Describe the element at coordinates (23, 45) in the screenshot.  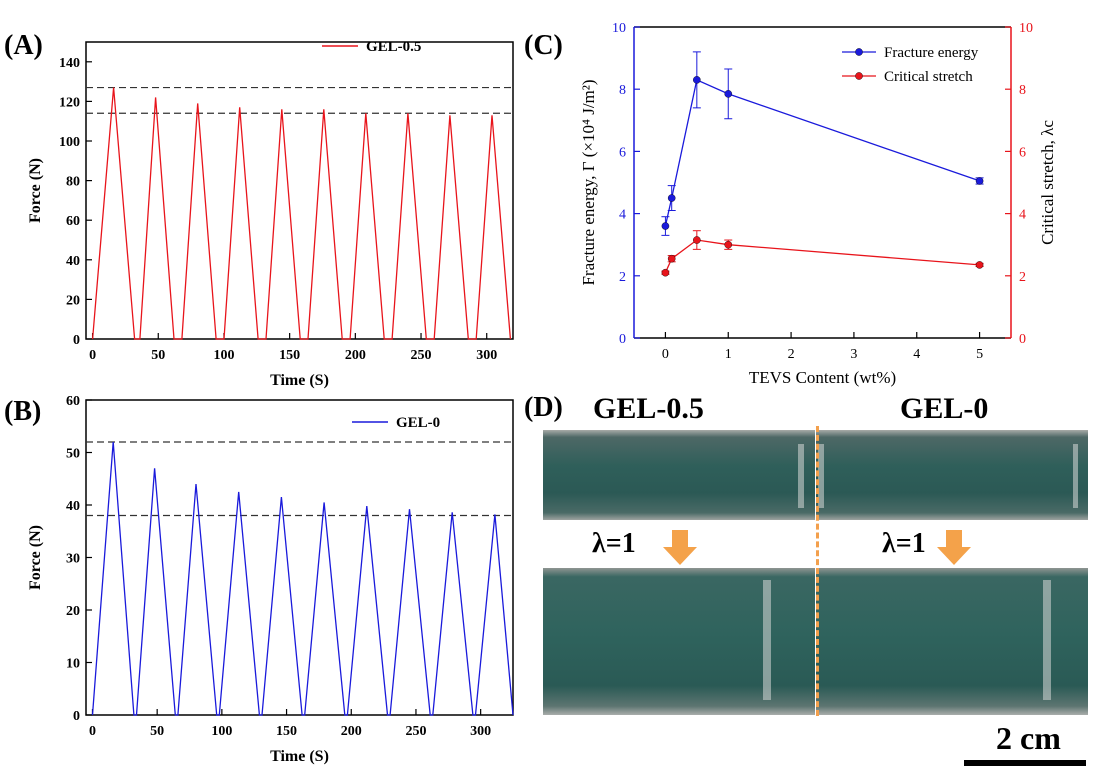
I see `panel-label-a: (A)` at that location.